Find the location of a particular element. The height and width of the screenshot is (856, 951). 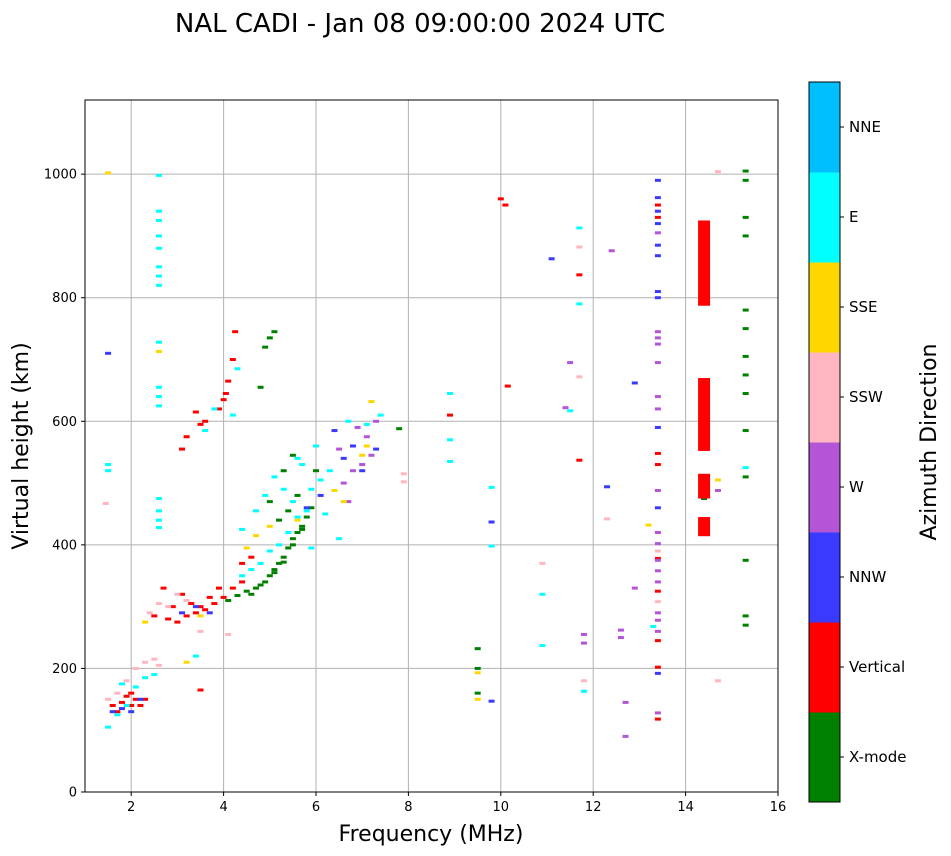

y-tick-label: 200 is located at coordinates (64, 669).